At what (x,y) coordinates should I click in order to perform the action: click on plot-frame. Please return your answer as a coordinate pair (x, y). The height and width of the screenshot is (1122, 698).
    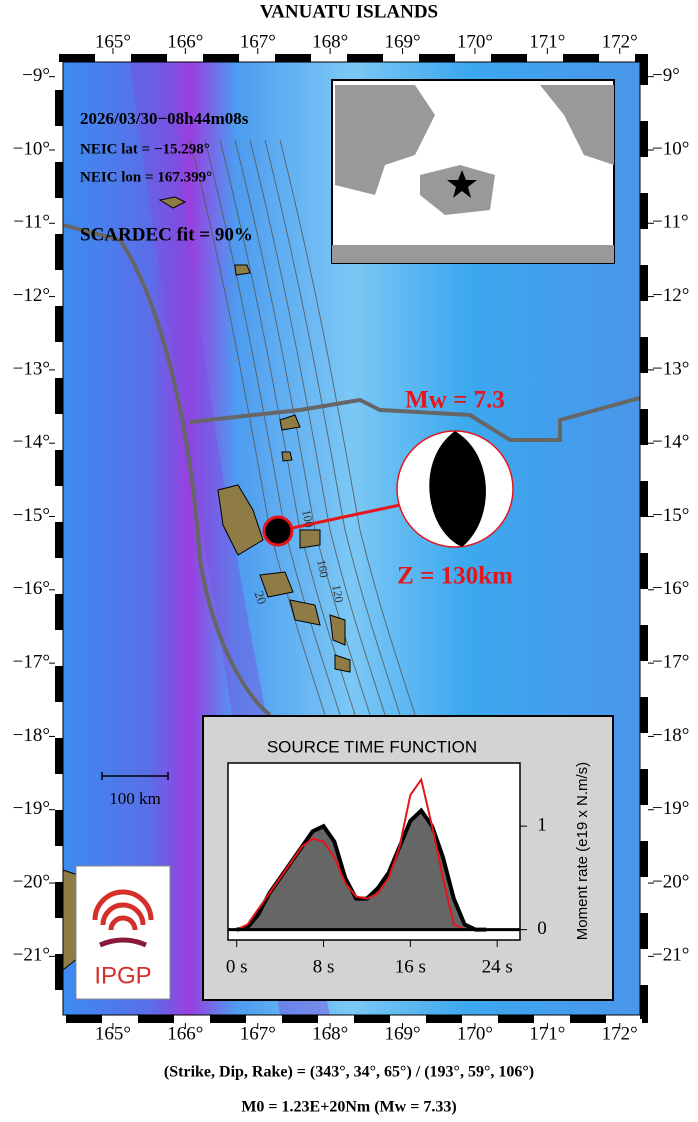
    Looking at the image, I should click on (374, 851).